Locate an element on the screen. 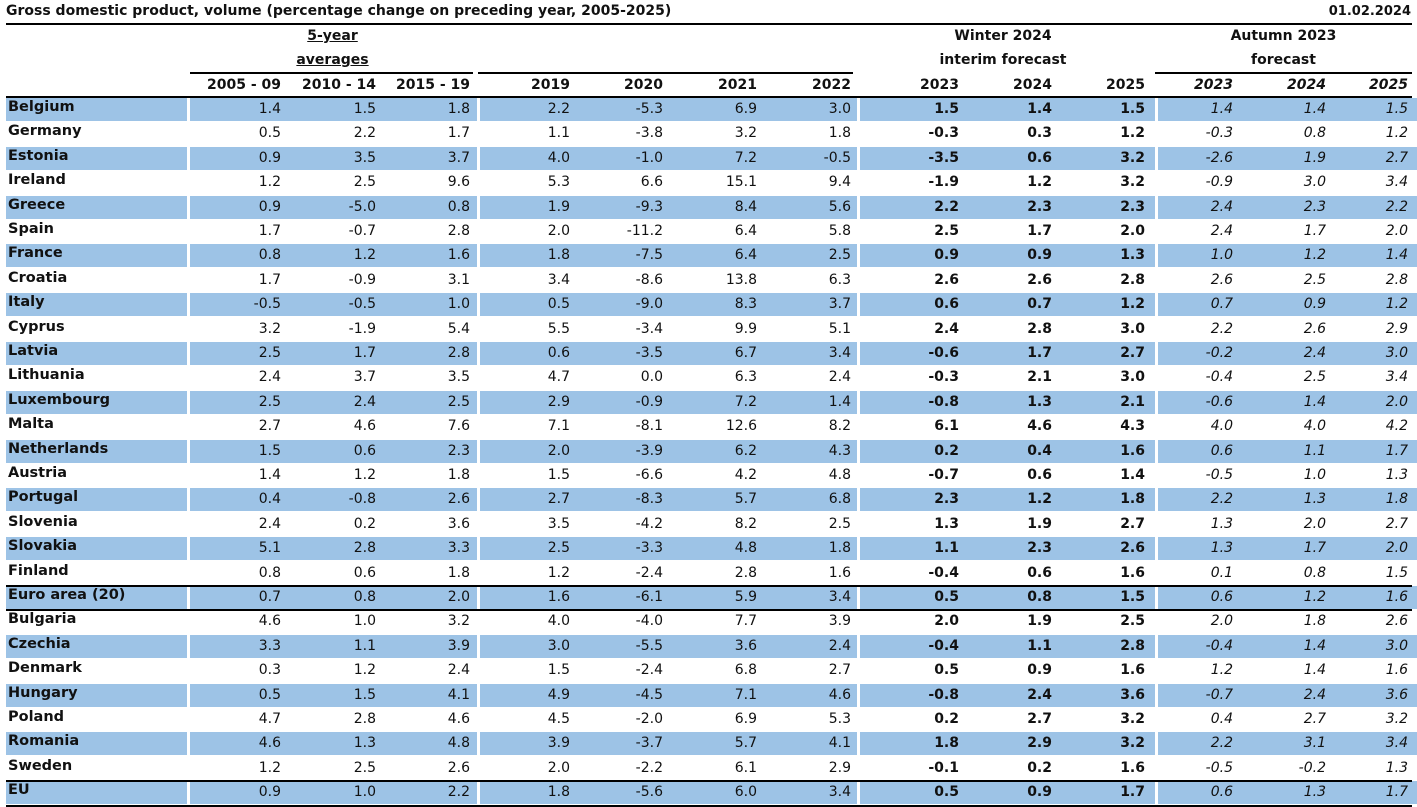 The width and height of the screenshot is (1417, 807). table-cell: 0.3 is located at coordinates (1039, 133).